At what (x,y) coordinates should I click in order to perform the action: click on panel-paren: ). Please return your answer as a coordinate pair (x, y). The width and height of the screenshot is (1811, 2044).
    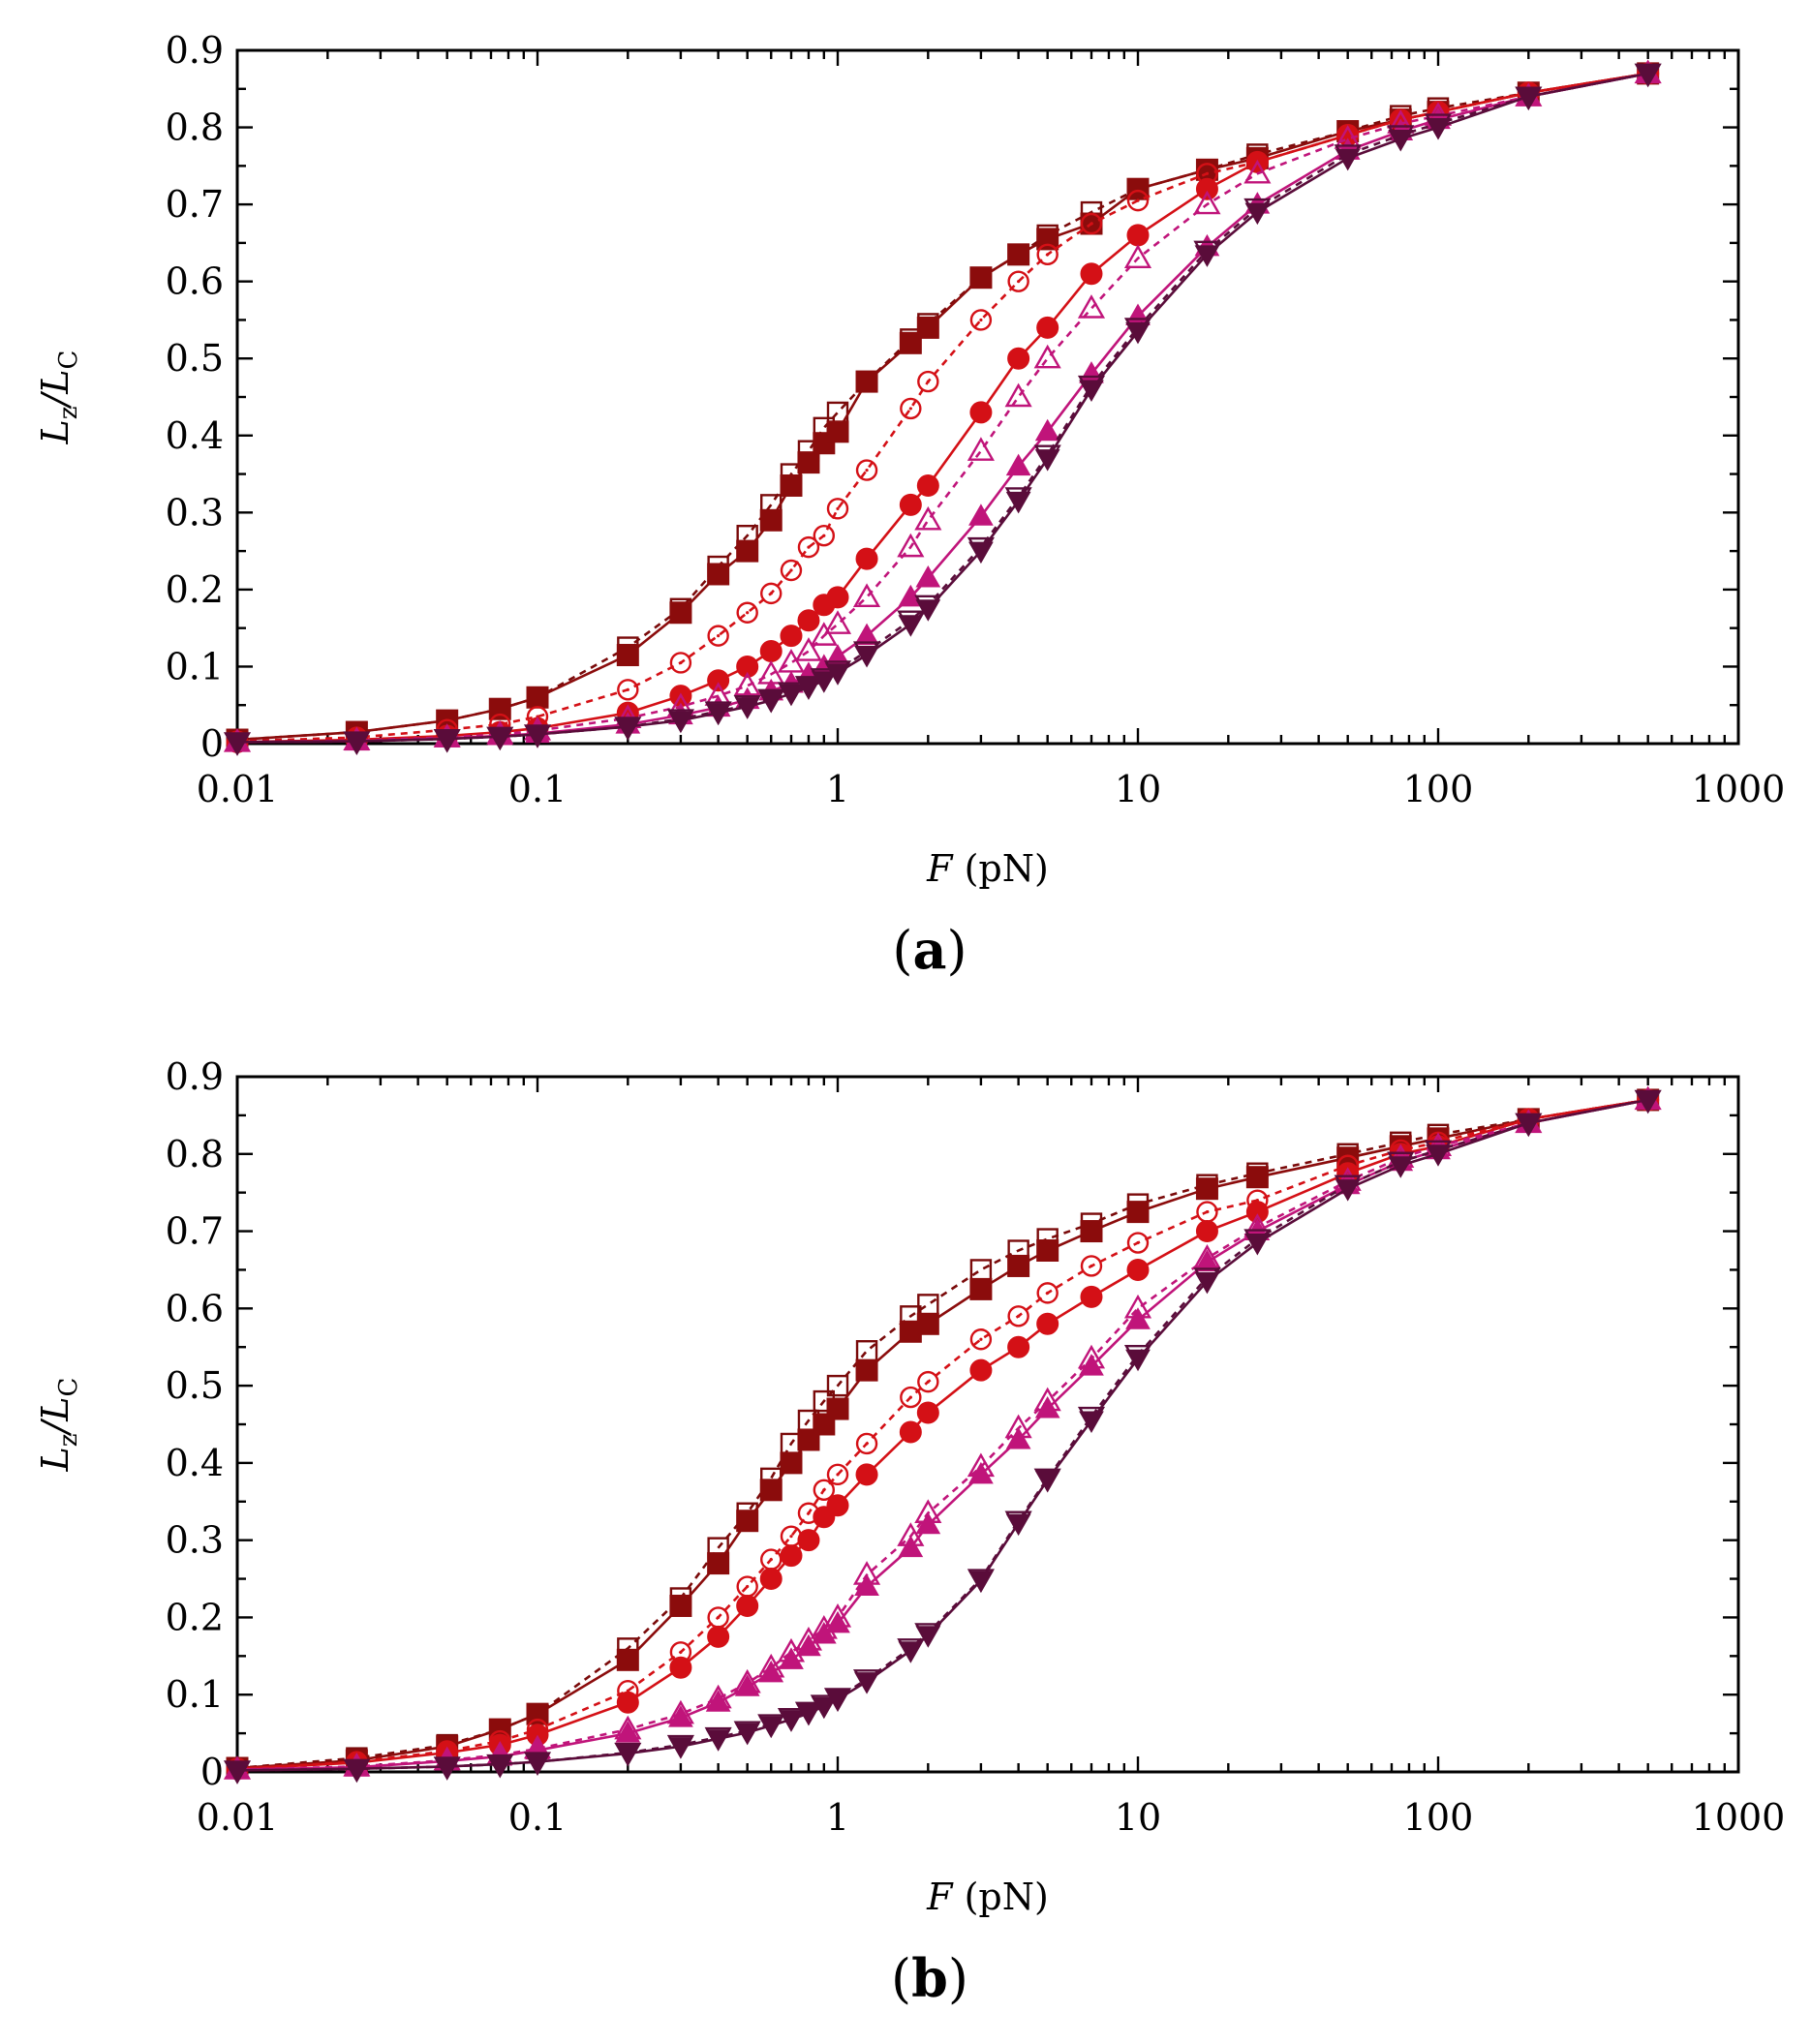
    Looking at the image, I should click on (957, 950).